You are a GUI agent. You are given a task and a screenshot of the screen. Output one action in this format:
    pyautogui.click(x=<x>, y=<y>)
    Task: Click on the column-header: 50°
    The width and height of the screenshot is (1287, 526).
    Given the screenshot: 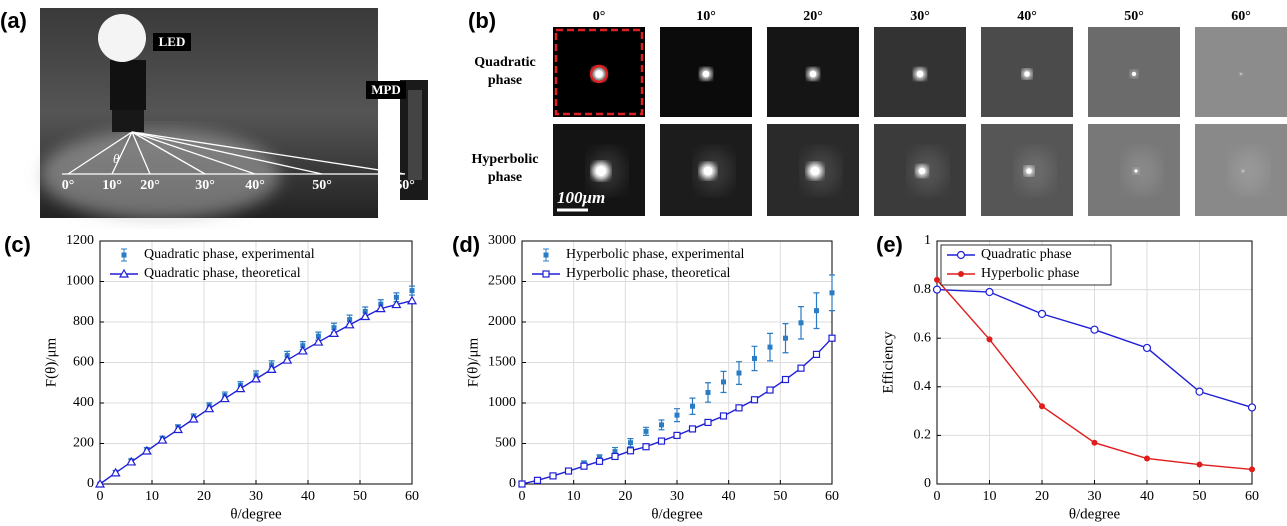 What is the action you would take?
    pyautogui.click(x=1134, y=16)
    